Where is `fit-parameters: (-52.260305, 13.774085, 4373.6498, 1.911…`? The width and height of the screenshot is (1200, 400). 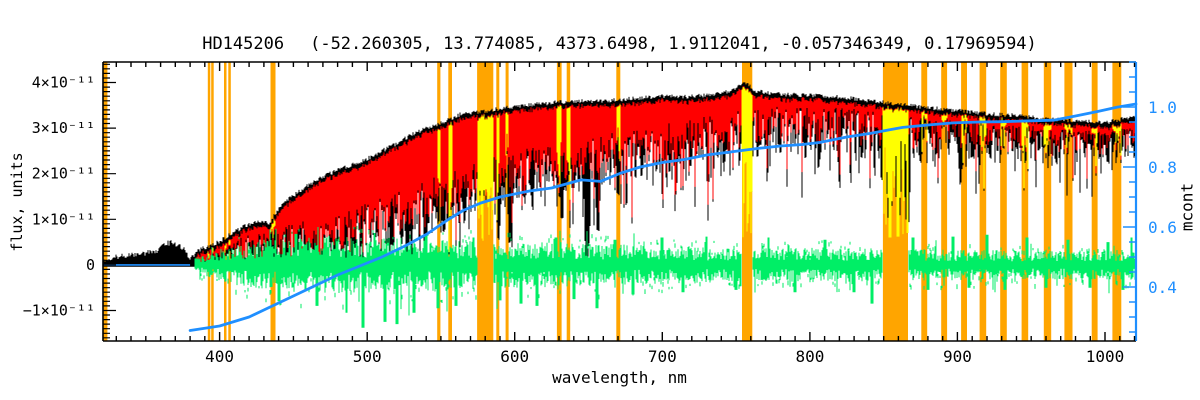 fit-parameters: (-52.260305, 13.774085, 4373.6498, 1.911… is located at coordinates (673, 44).